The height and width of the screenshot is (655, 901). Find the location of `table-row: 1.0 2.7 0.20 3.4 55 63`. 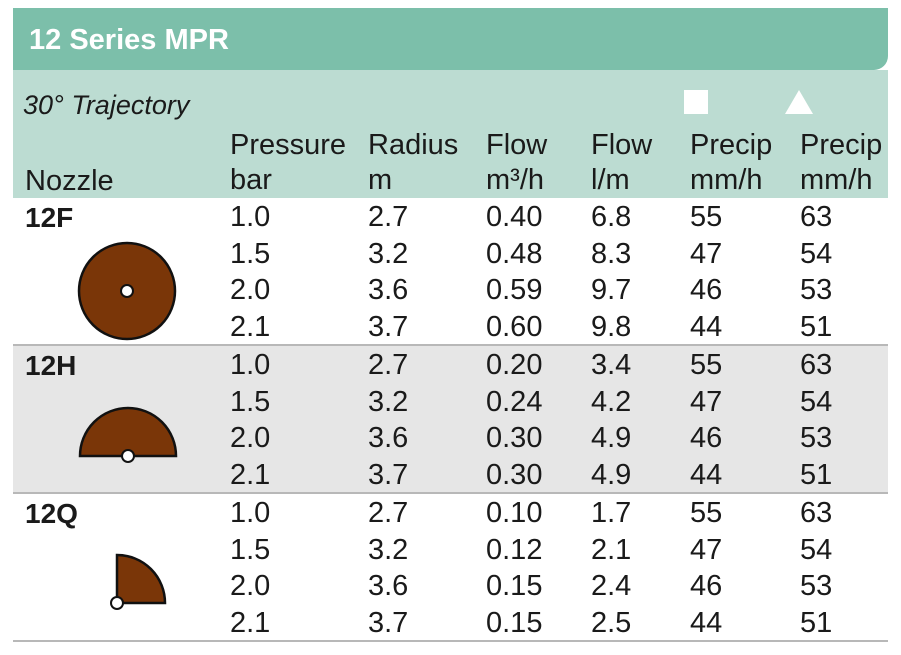

table-row: 1.0 2.7 0.20 3.4 55 63 is located at coordinates (450, 365).